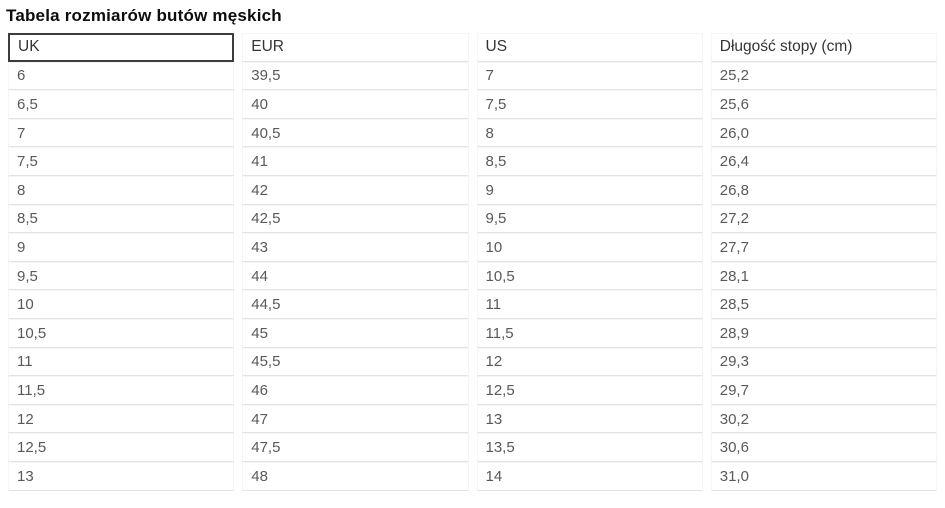 The height and width of the screenshot is (508, 945). What do you see at coordinates (823, 219) in the screenshot?
I see `table-cell-foot-length: 27,2` at bounding box center [823, 219].